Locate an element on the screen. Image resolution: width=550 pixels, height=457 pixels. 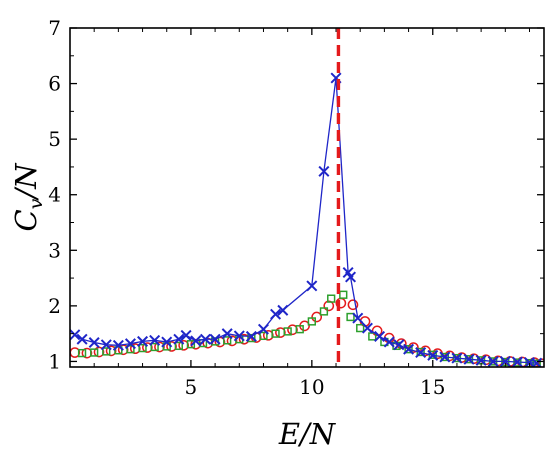
series-square is located at coordinates (309, 328).